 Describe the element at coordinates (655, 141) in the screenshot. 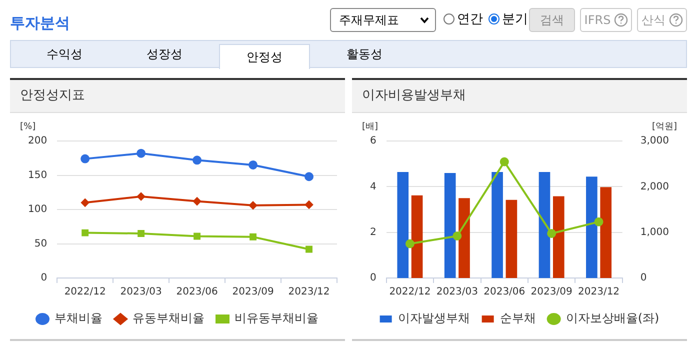

I see `y2-tick-label: 3,000` at that location.